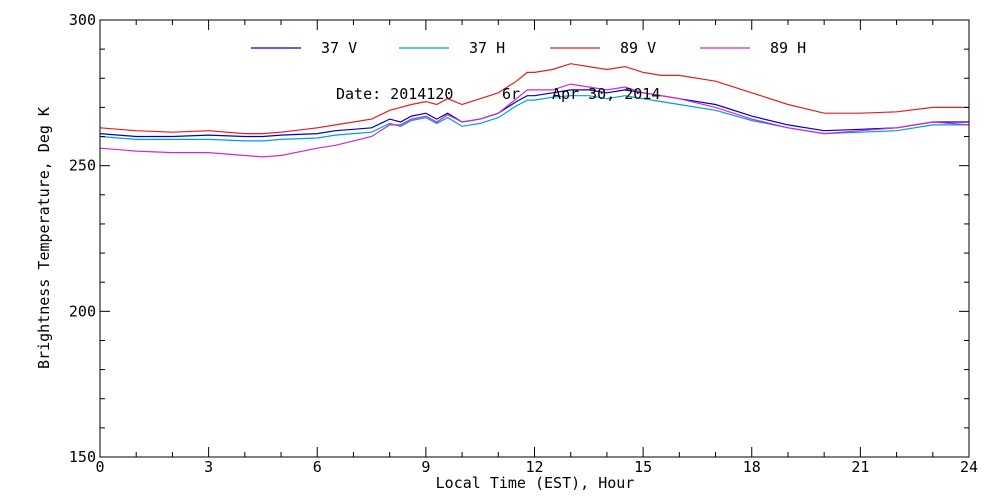 This screenshot has height=500, width=1000. I want to click on x-tick-label: 21, so click(860, 467).